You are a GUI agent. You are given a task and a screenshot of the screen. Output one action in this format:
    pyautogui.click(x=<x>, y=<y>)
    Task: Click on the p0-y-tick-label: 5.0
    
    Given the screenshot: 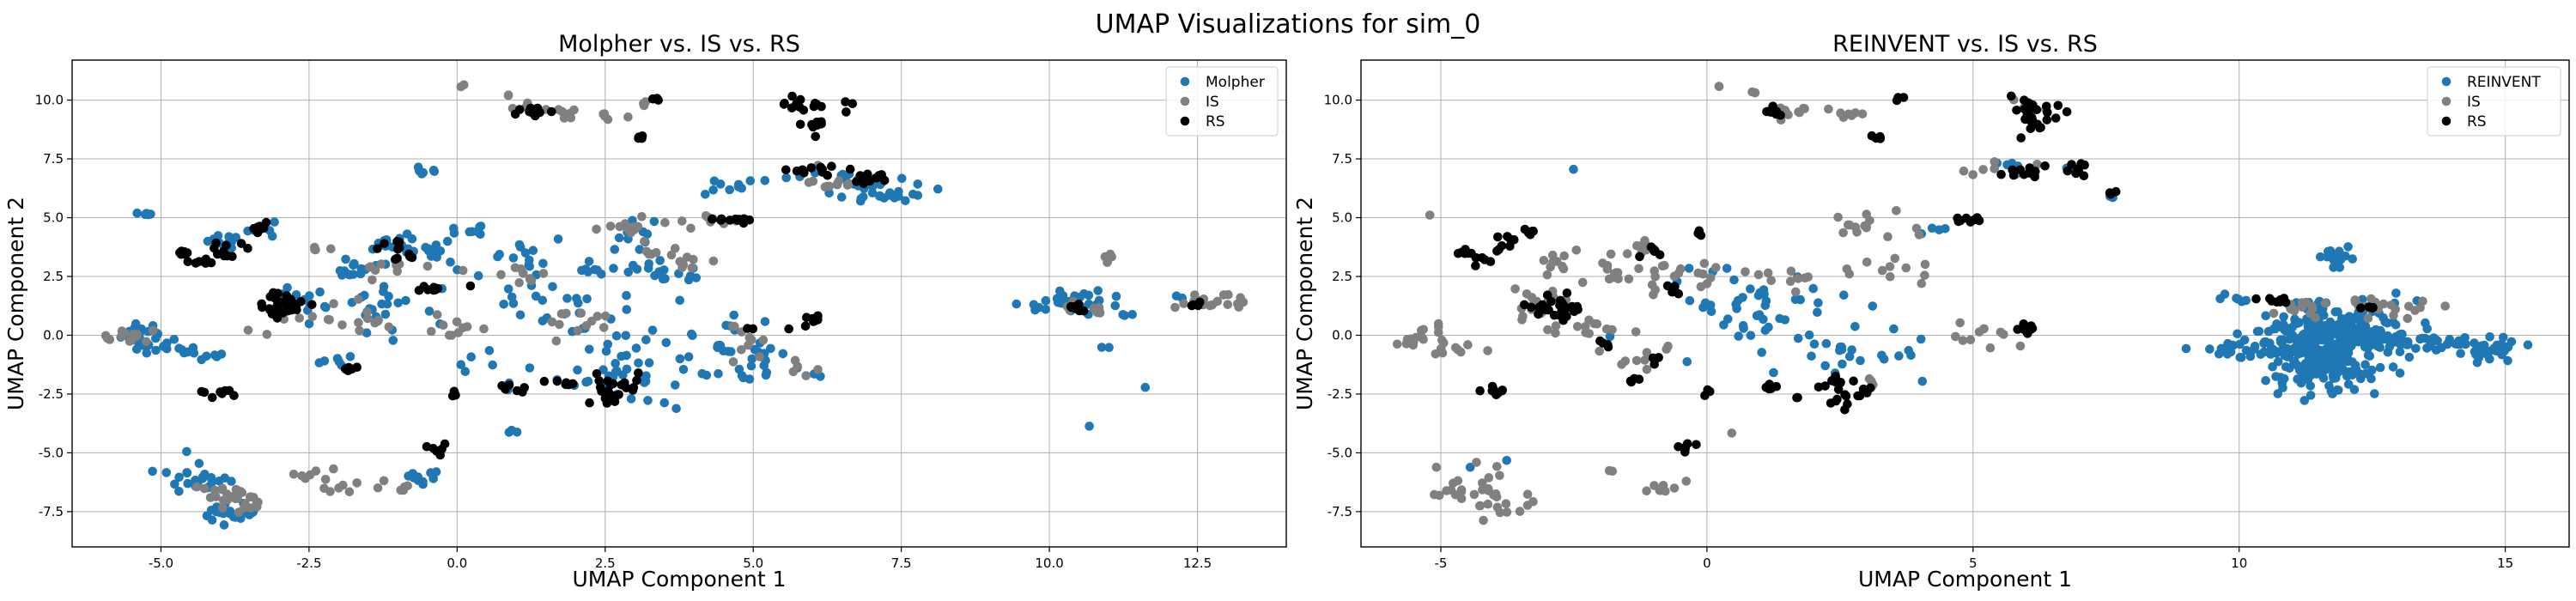 What is the action you would take?
    pyautogui.click(x=53, y=218)
    